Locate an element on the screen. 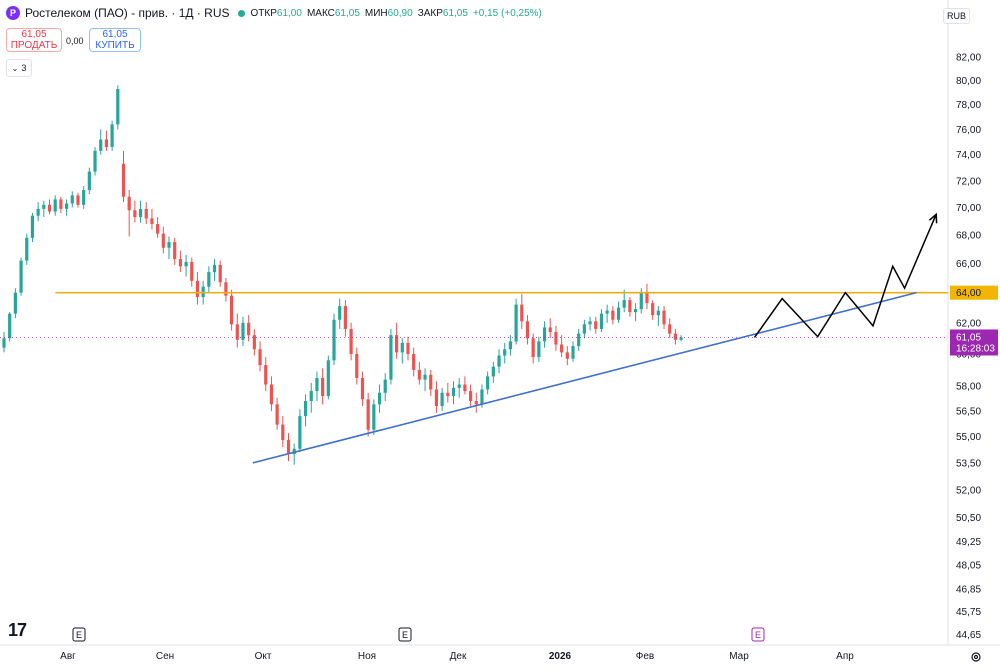  price-tick-label: 53,50 is located at coordinates (968, 463).